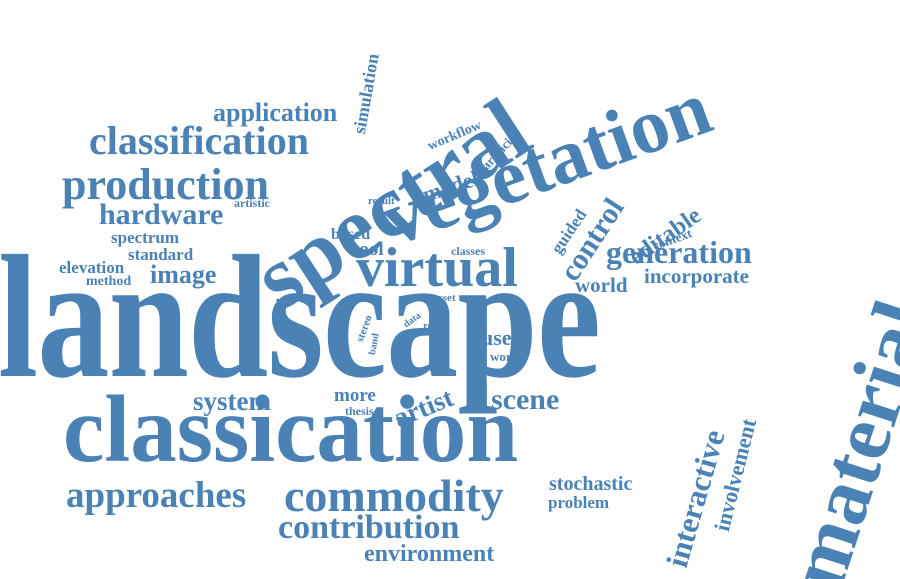 The image size is (900, 579). I want to click on word-real: real, so click(432, 326).